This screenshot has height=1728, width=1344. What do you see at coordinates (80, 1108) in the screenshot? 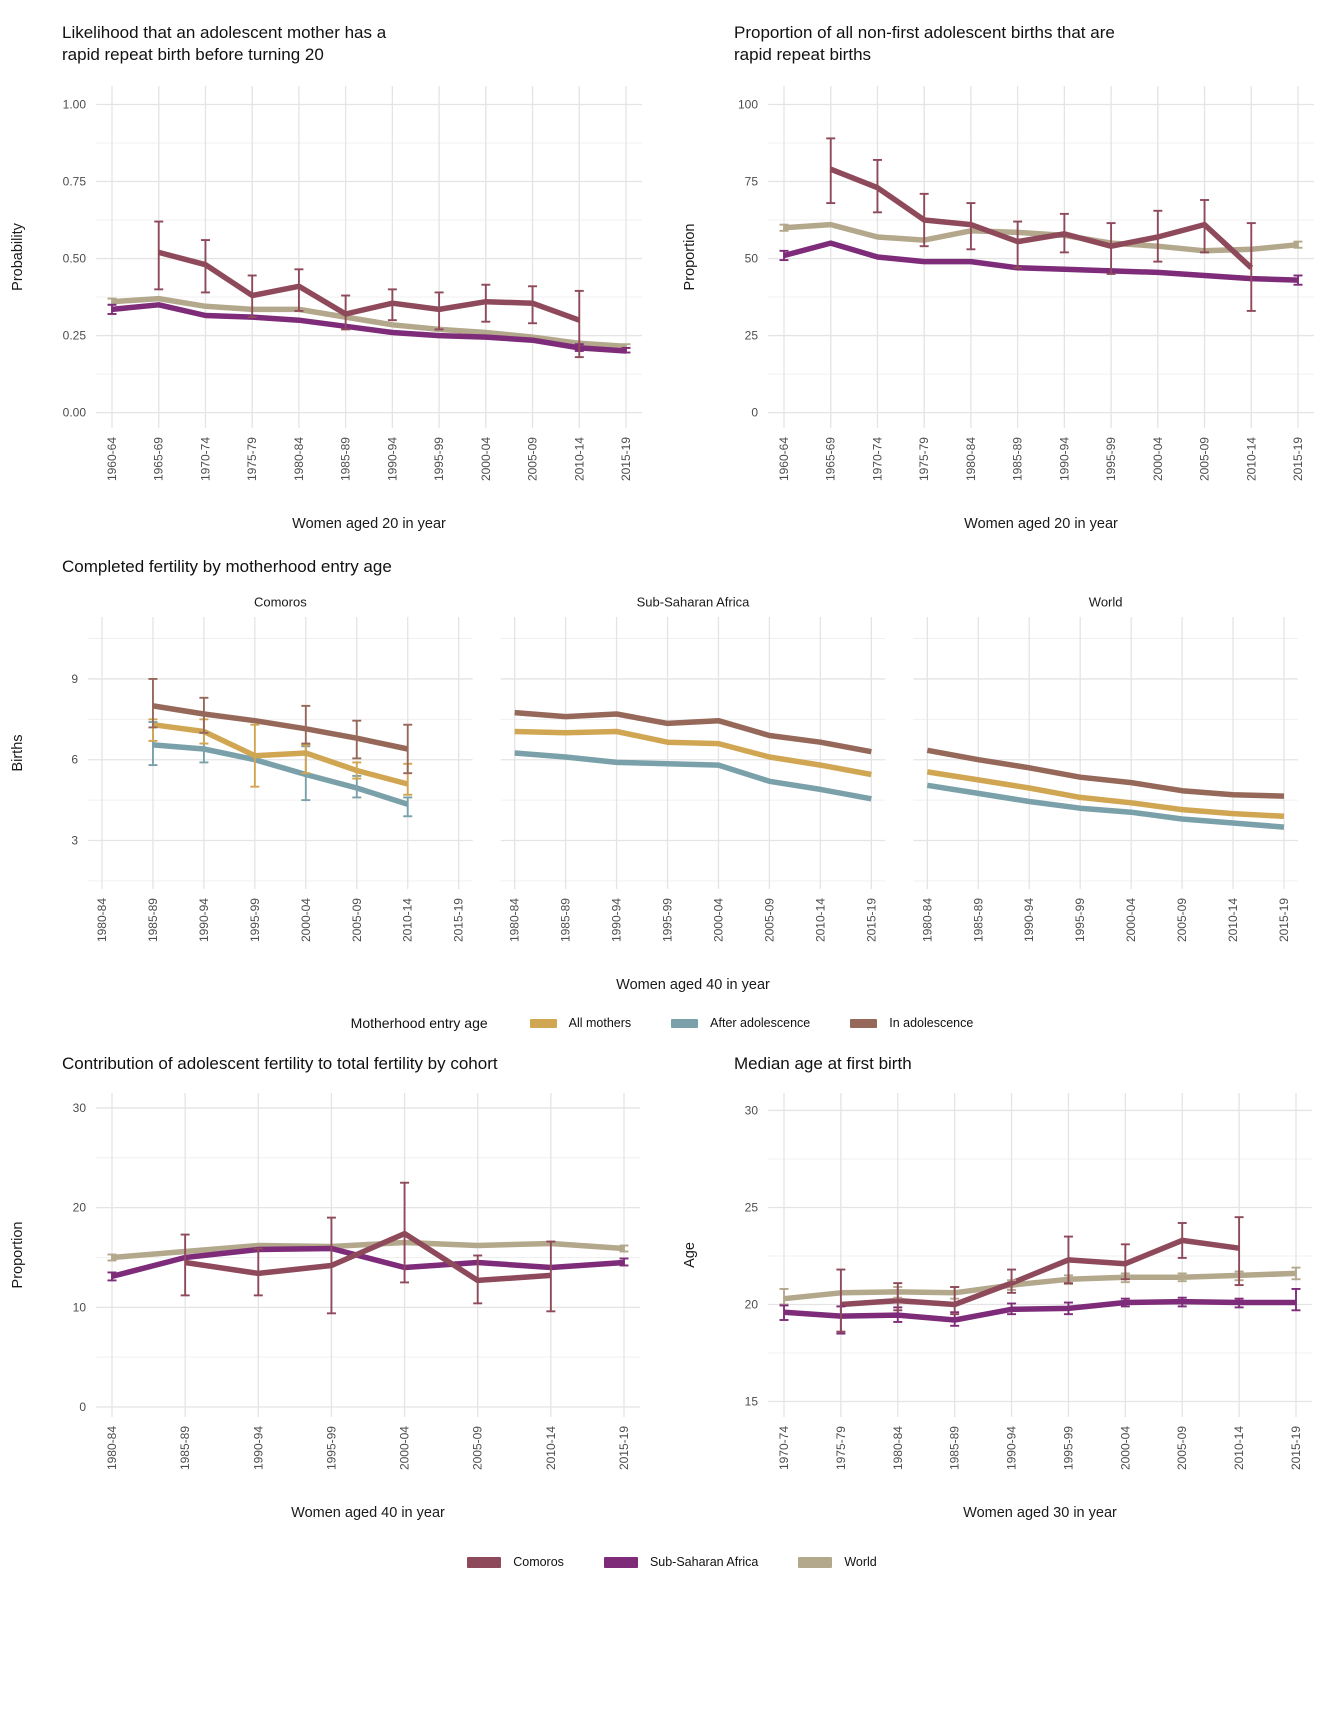
I see `svg-text: 30` at bounding box center [80, 1108].